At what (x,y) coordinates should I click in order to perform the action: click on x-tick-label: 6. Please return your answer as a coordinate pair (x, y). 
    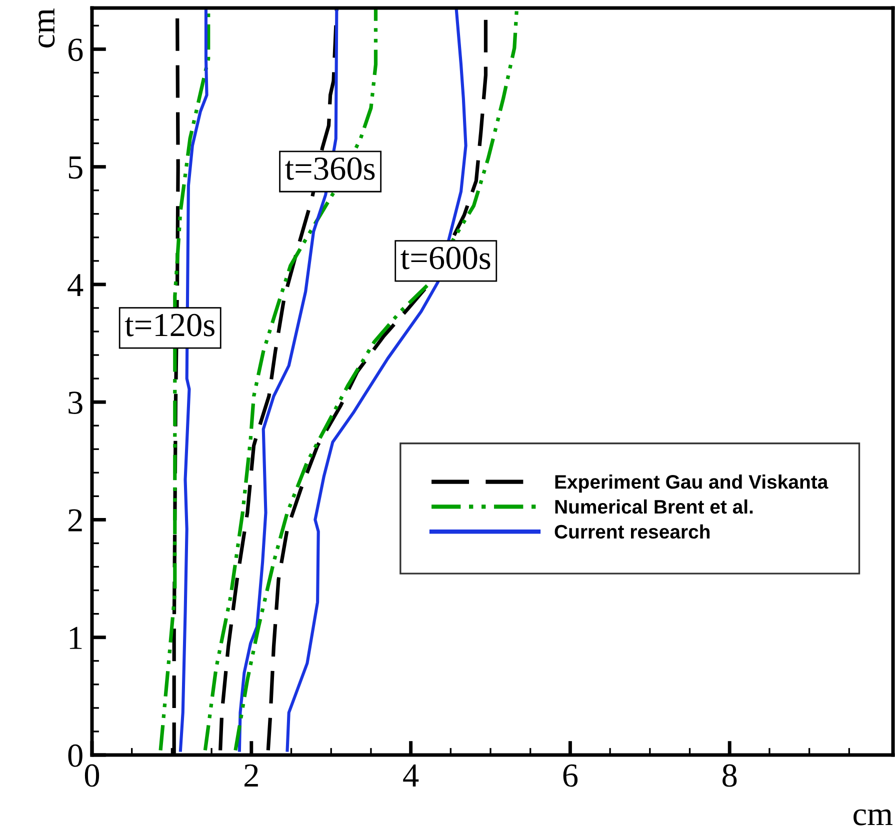
    Looking at the image, I should click on (570, 775).